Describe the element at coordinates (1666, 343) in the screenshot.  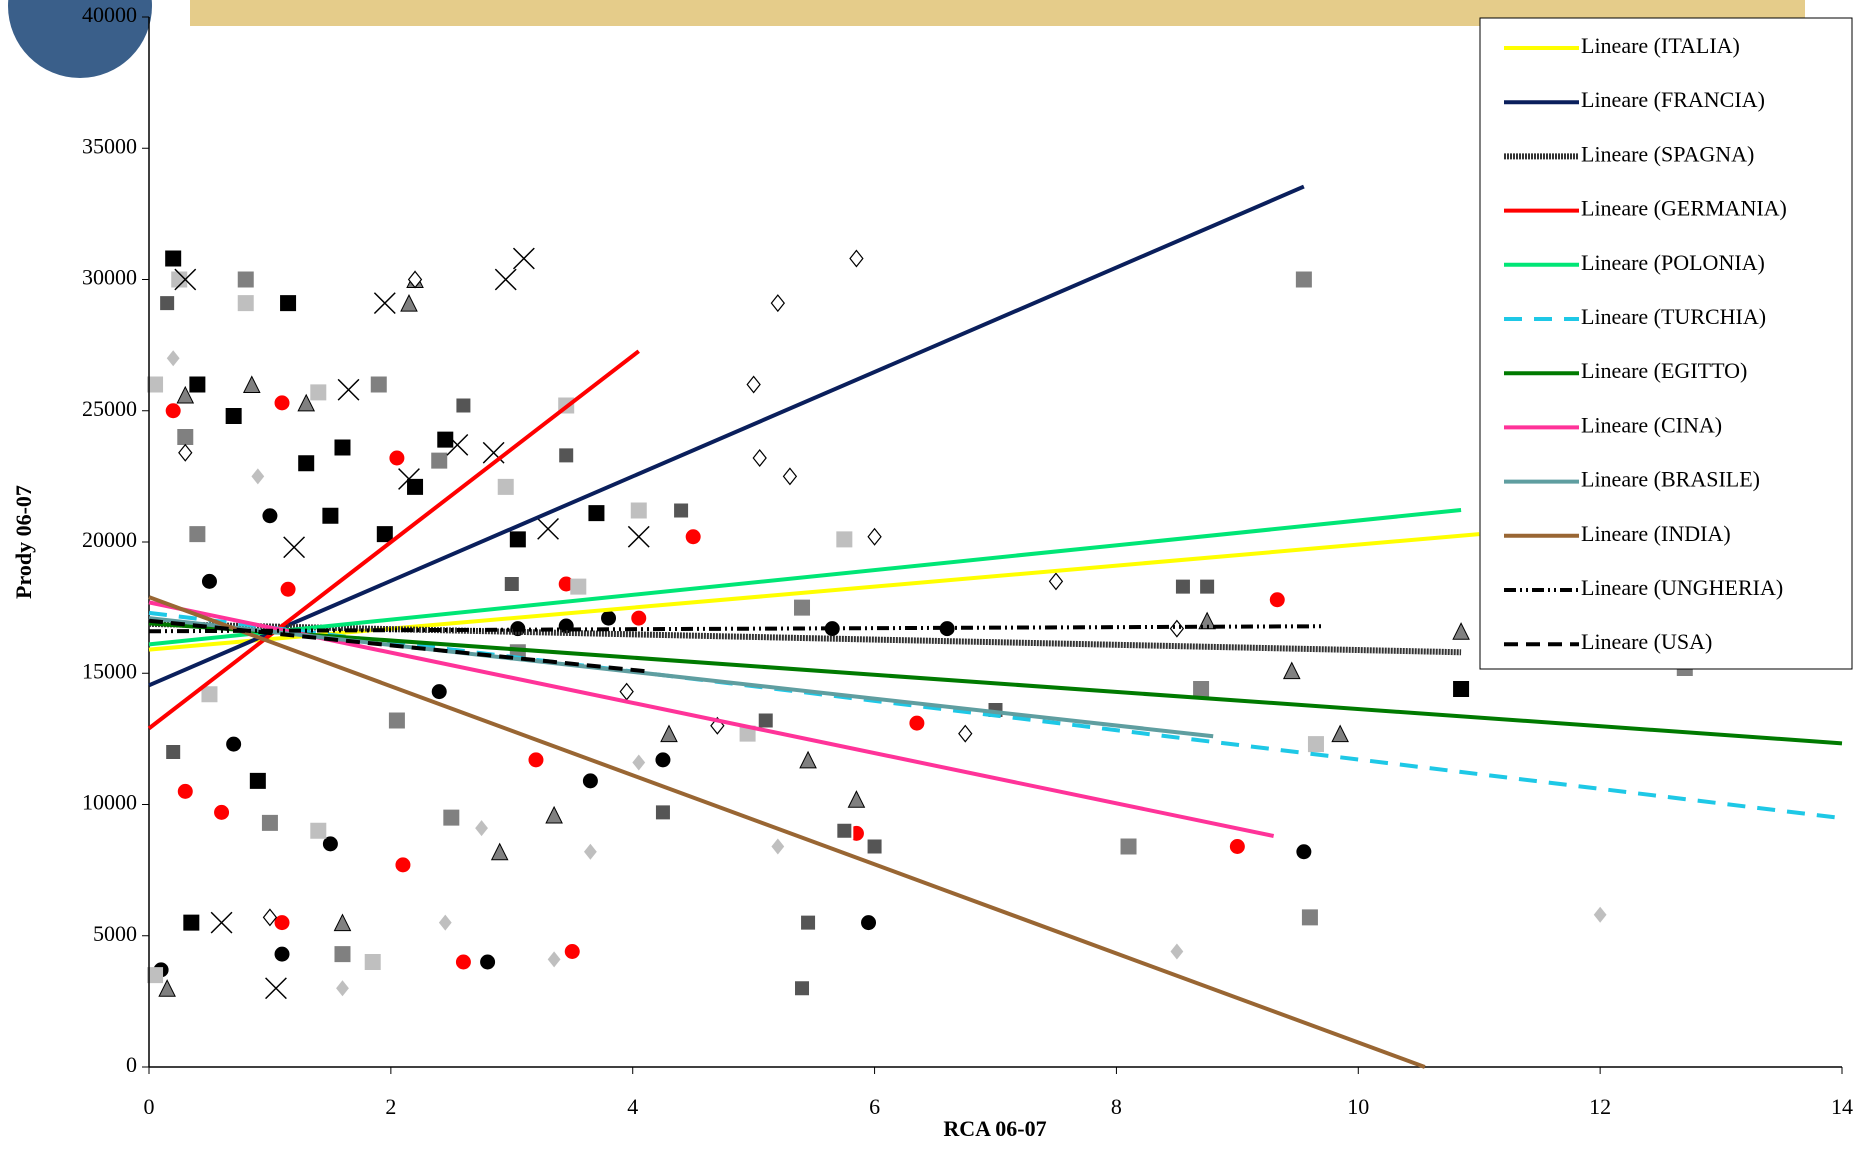
I see `legend-box` at that location.